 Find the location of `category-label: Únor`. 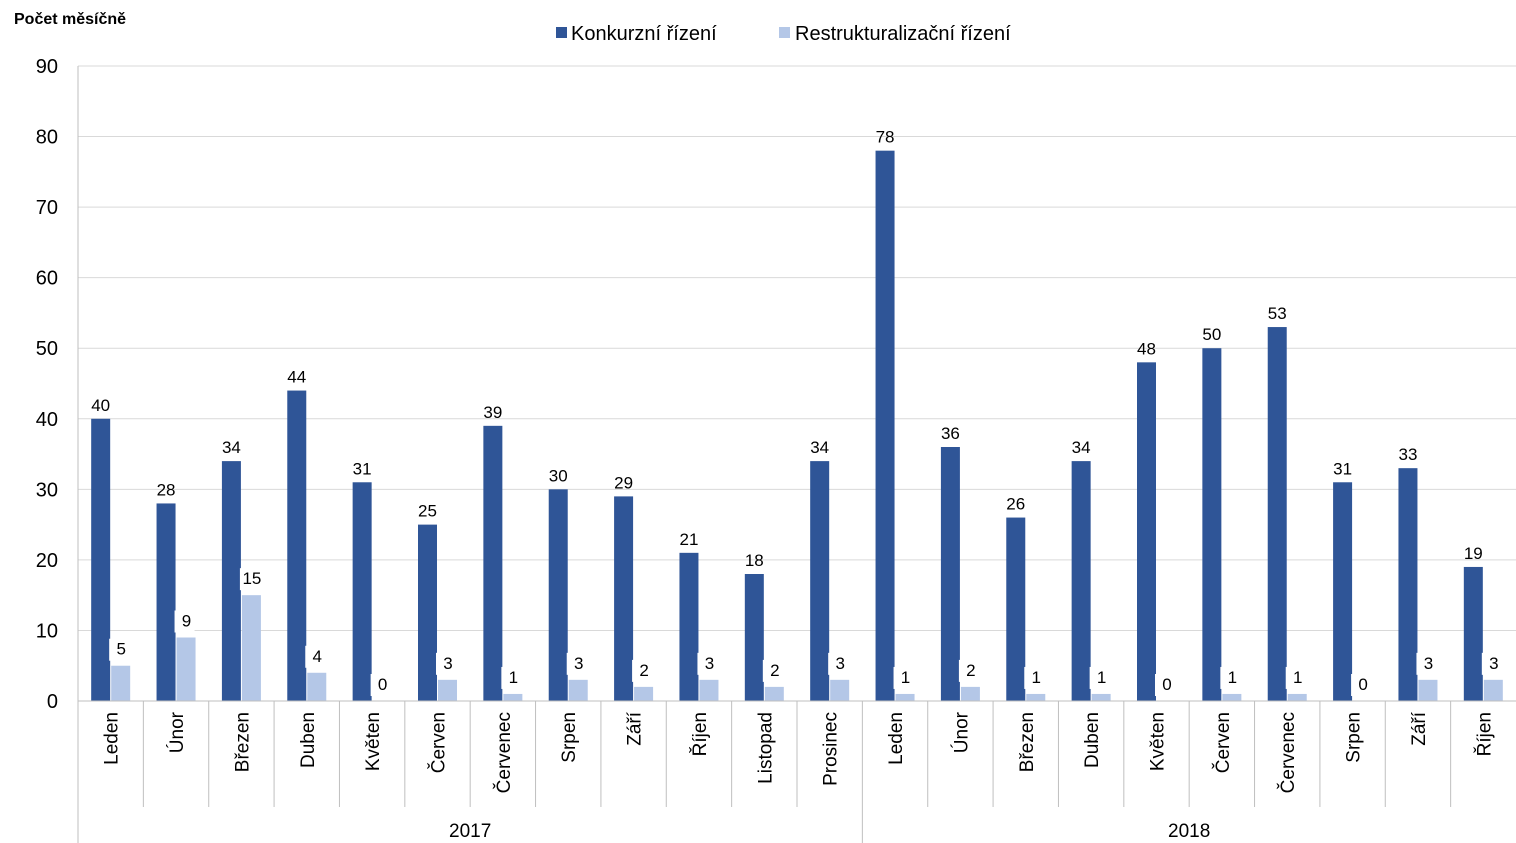

category-label: Únor is located at coordinates (961, 732).